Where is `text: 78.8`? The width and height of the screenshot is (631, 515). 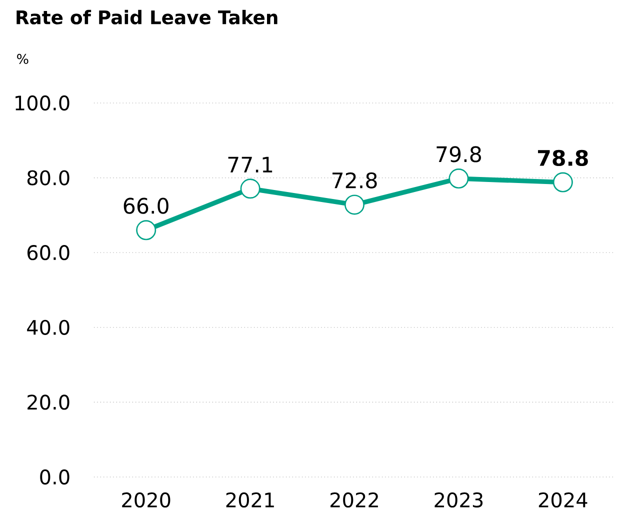
text: 78.8 is located at coordinates (563, 158).